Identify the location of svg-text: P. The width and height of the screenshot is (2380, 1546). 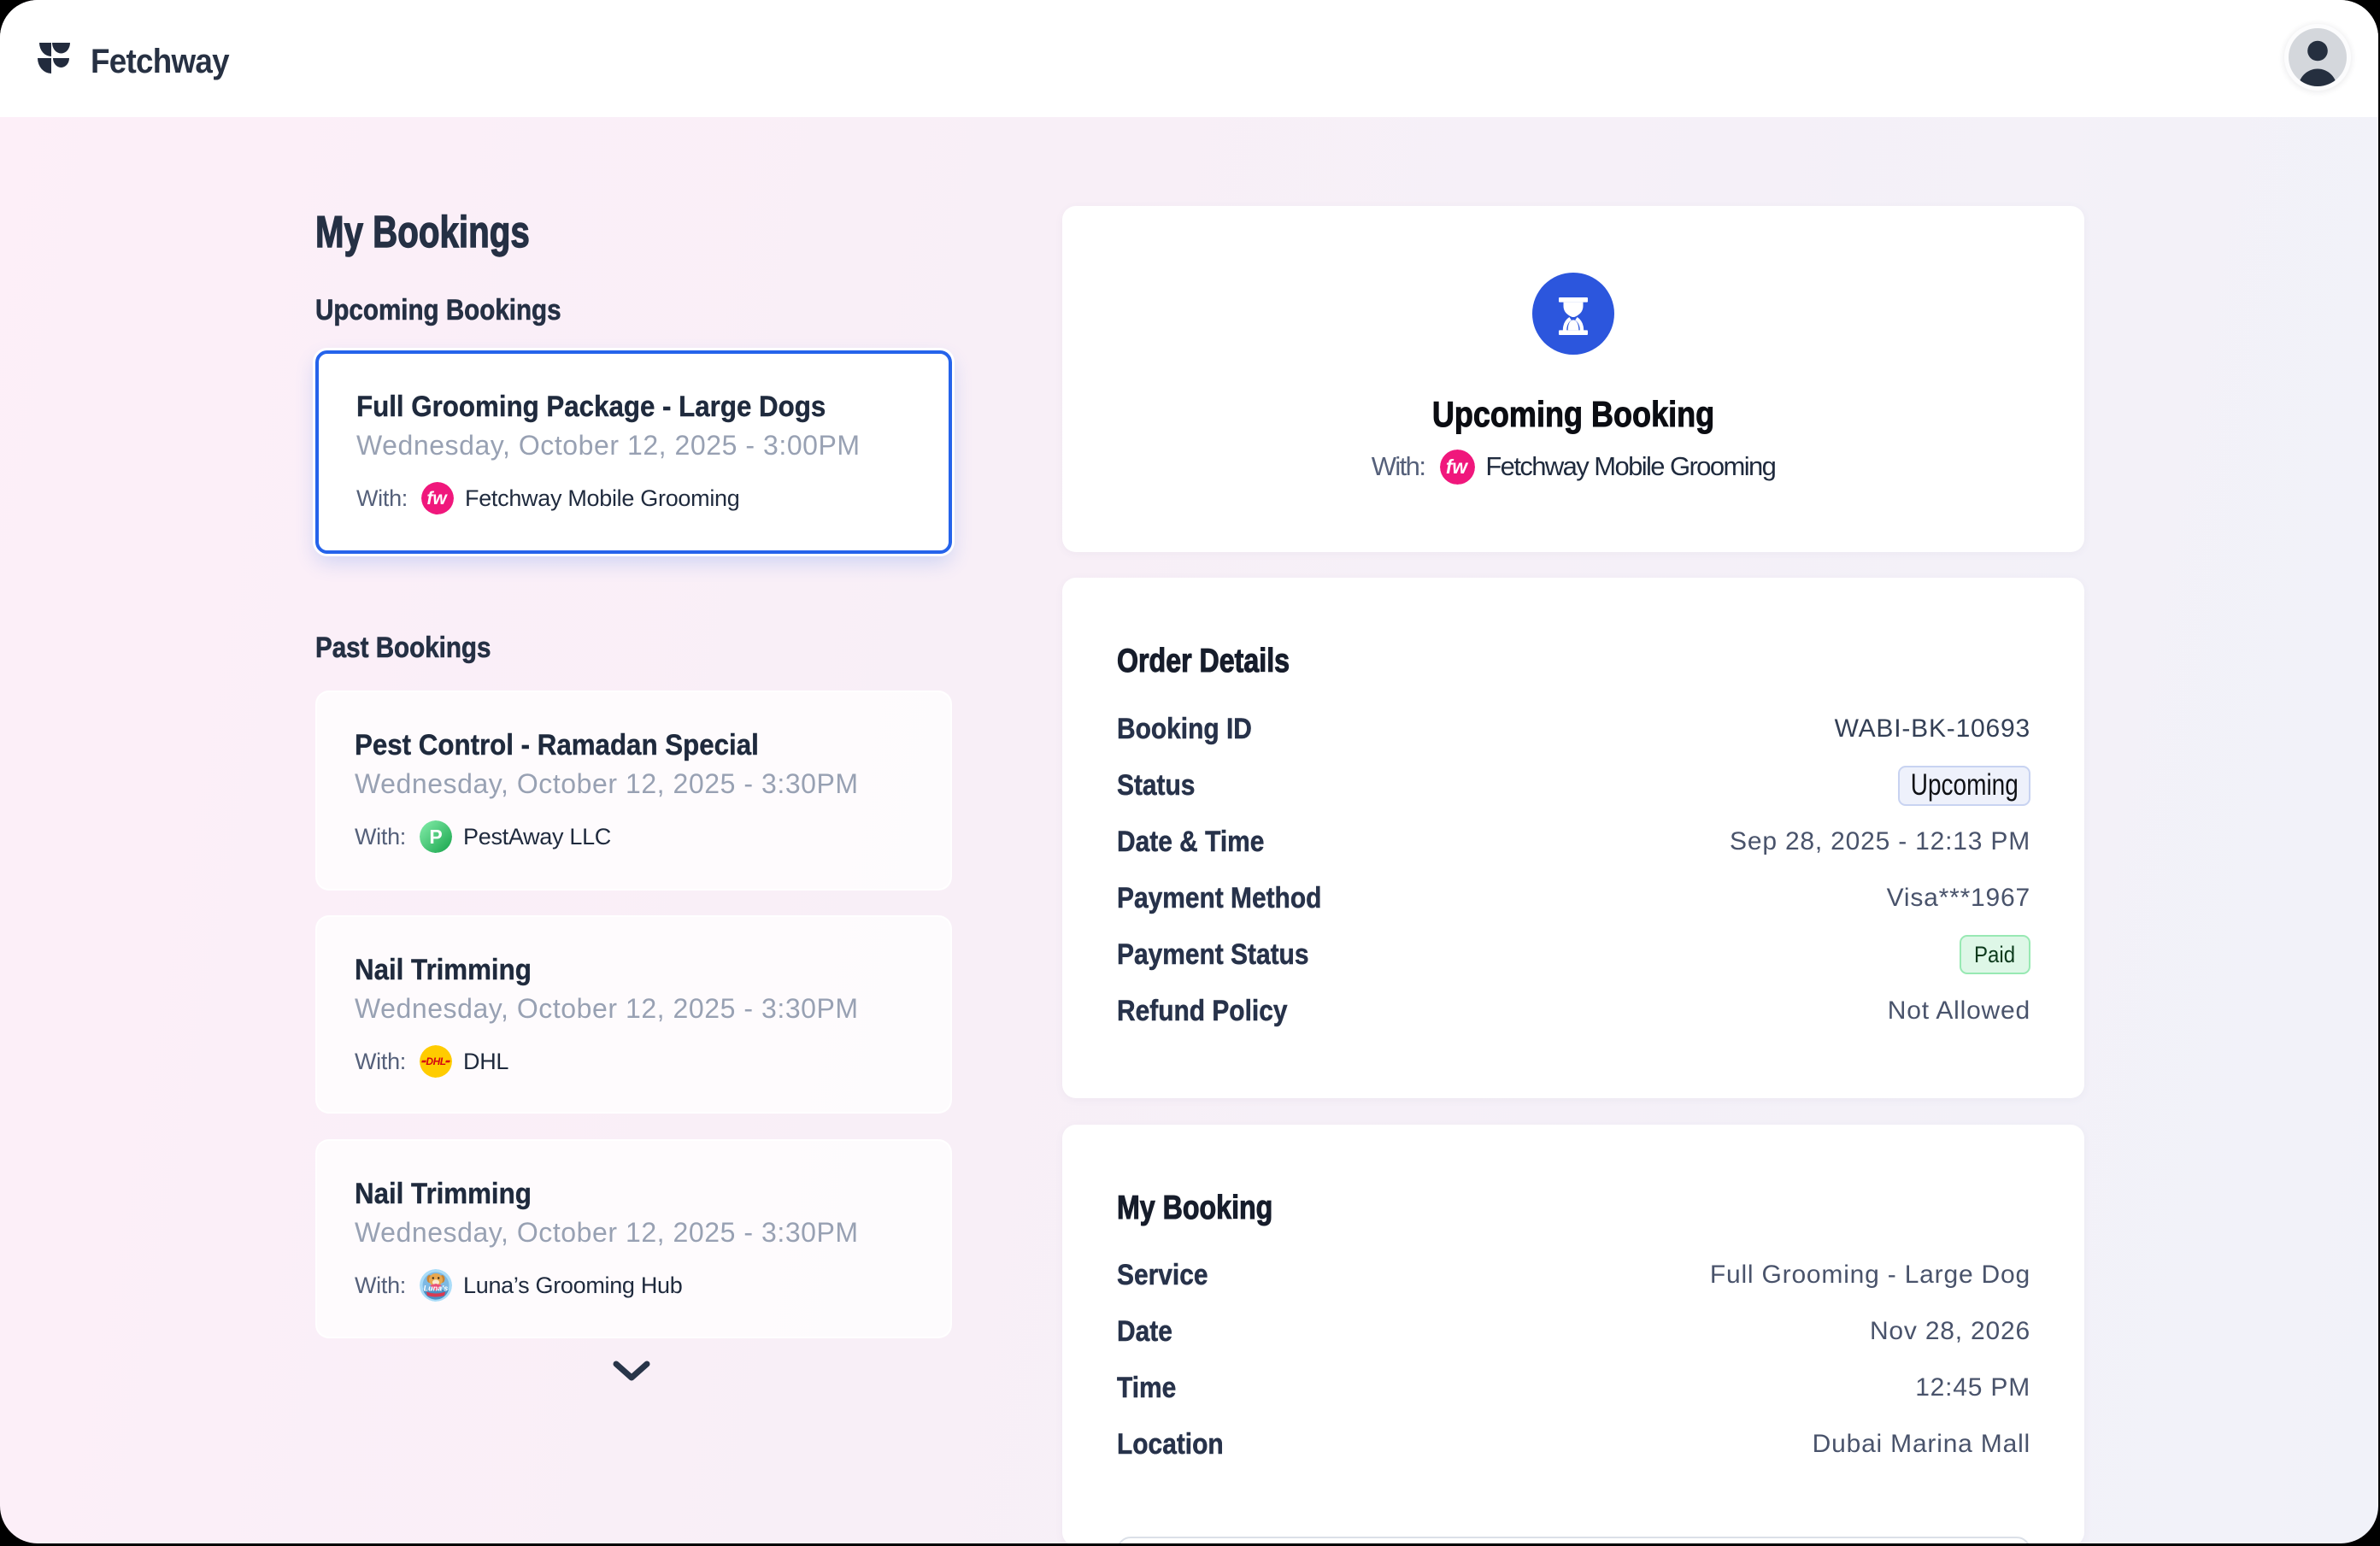
(435, 837).